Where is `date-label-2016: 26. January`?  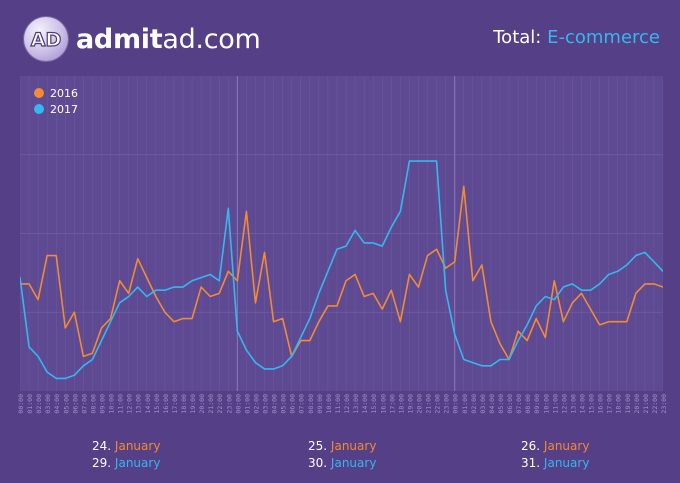
date-label-2016: 26. January is located at coordinates (555, 446).